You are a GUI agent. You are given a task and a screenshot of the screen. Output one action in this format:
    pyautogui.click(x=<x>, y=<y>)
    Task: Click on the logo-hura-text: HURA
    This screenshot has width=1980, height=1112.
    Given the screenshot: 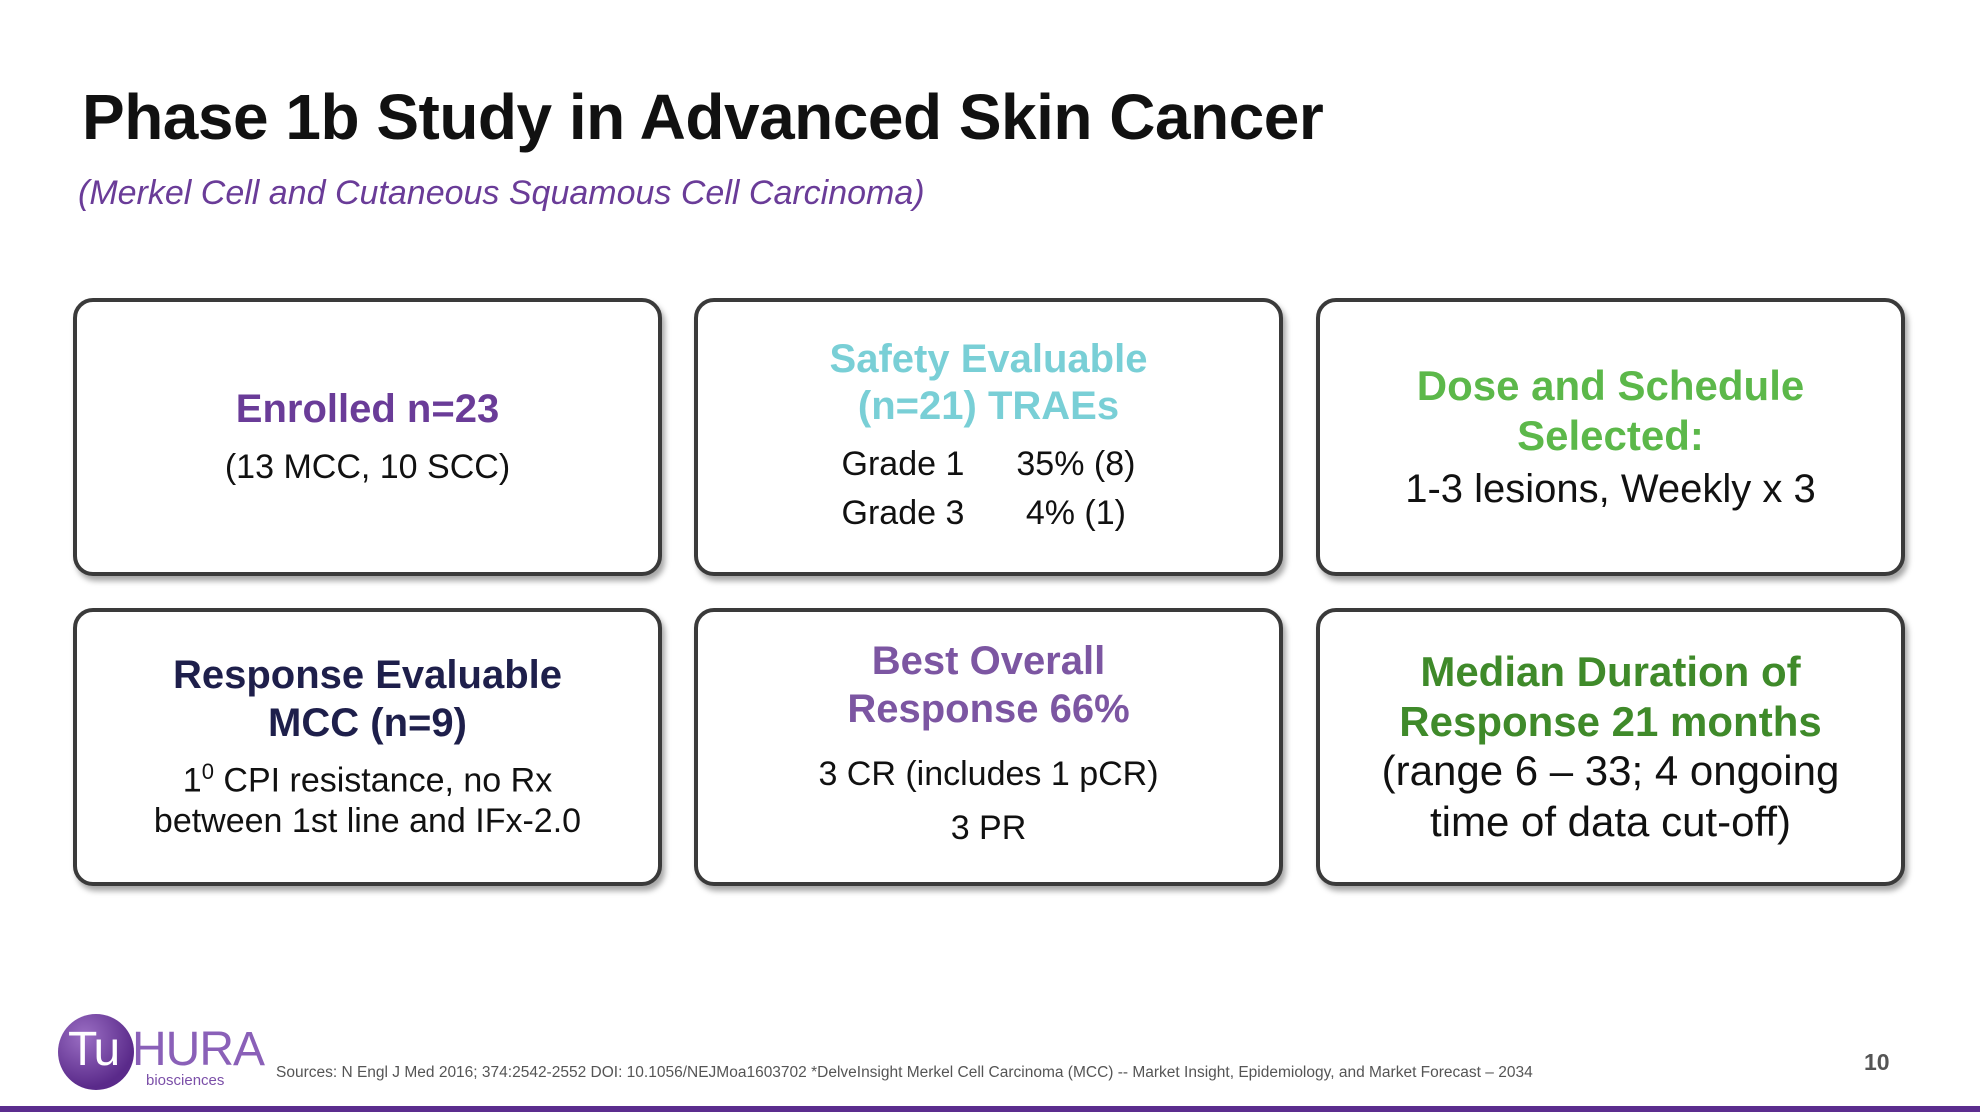 What is the action you would take?
    pyautogui.click(x=198, y=1049)
    